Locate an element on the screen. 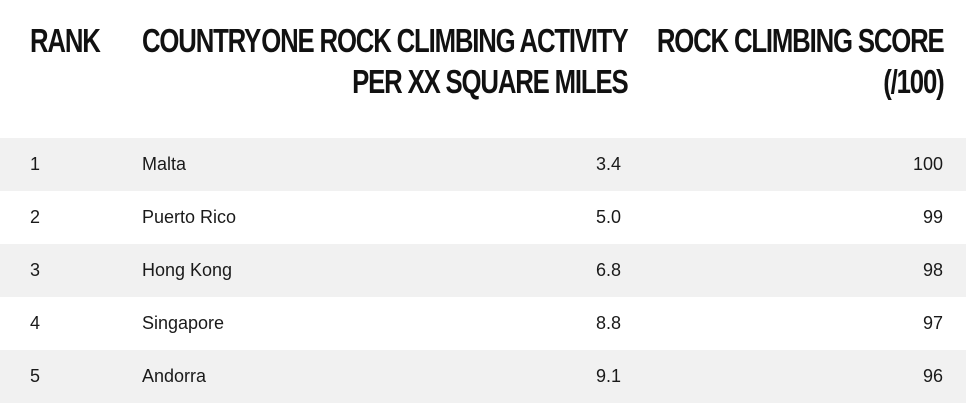 The width and height of the screenshot is (966, 403). cell-country: Singapore is located at coordinates (183, 323).